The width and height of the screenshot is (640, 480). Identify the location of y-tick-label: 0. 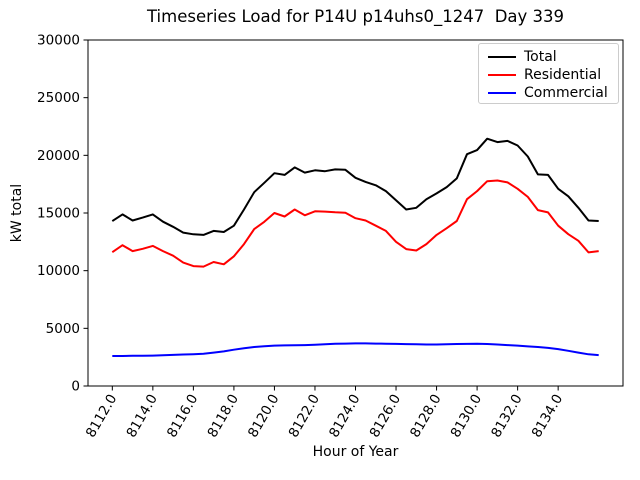
(75, 387).